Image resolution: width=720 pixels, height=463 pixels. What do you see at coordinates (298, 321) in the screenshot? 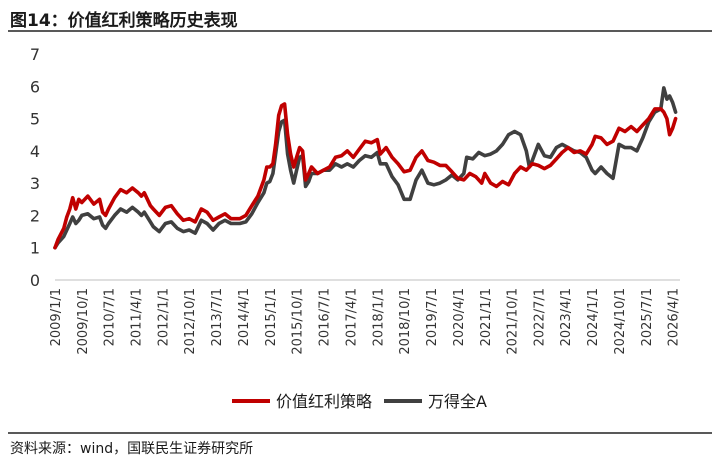
I see `x-tick-label: 2015/10/1` at bounding box center [298, 321].